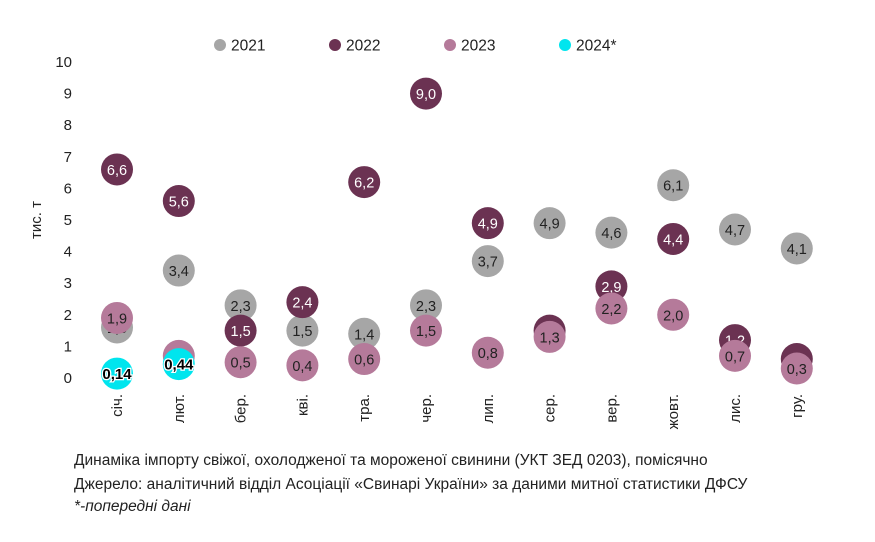 Image resolution: width=875 pixels, height=542 pixels. I want to click on data-label: 0,6, so click(364, 361).